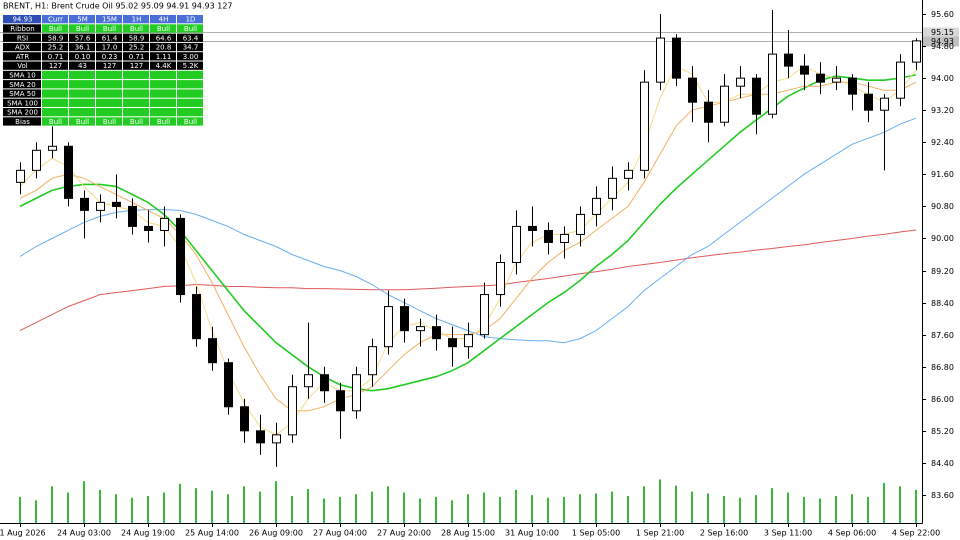  Describe the element at coordinates (56, 38) in the screenshot. I see `panel-text: 58.9` at that location.